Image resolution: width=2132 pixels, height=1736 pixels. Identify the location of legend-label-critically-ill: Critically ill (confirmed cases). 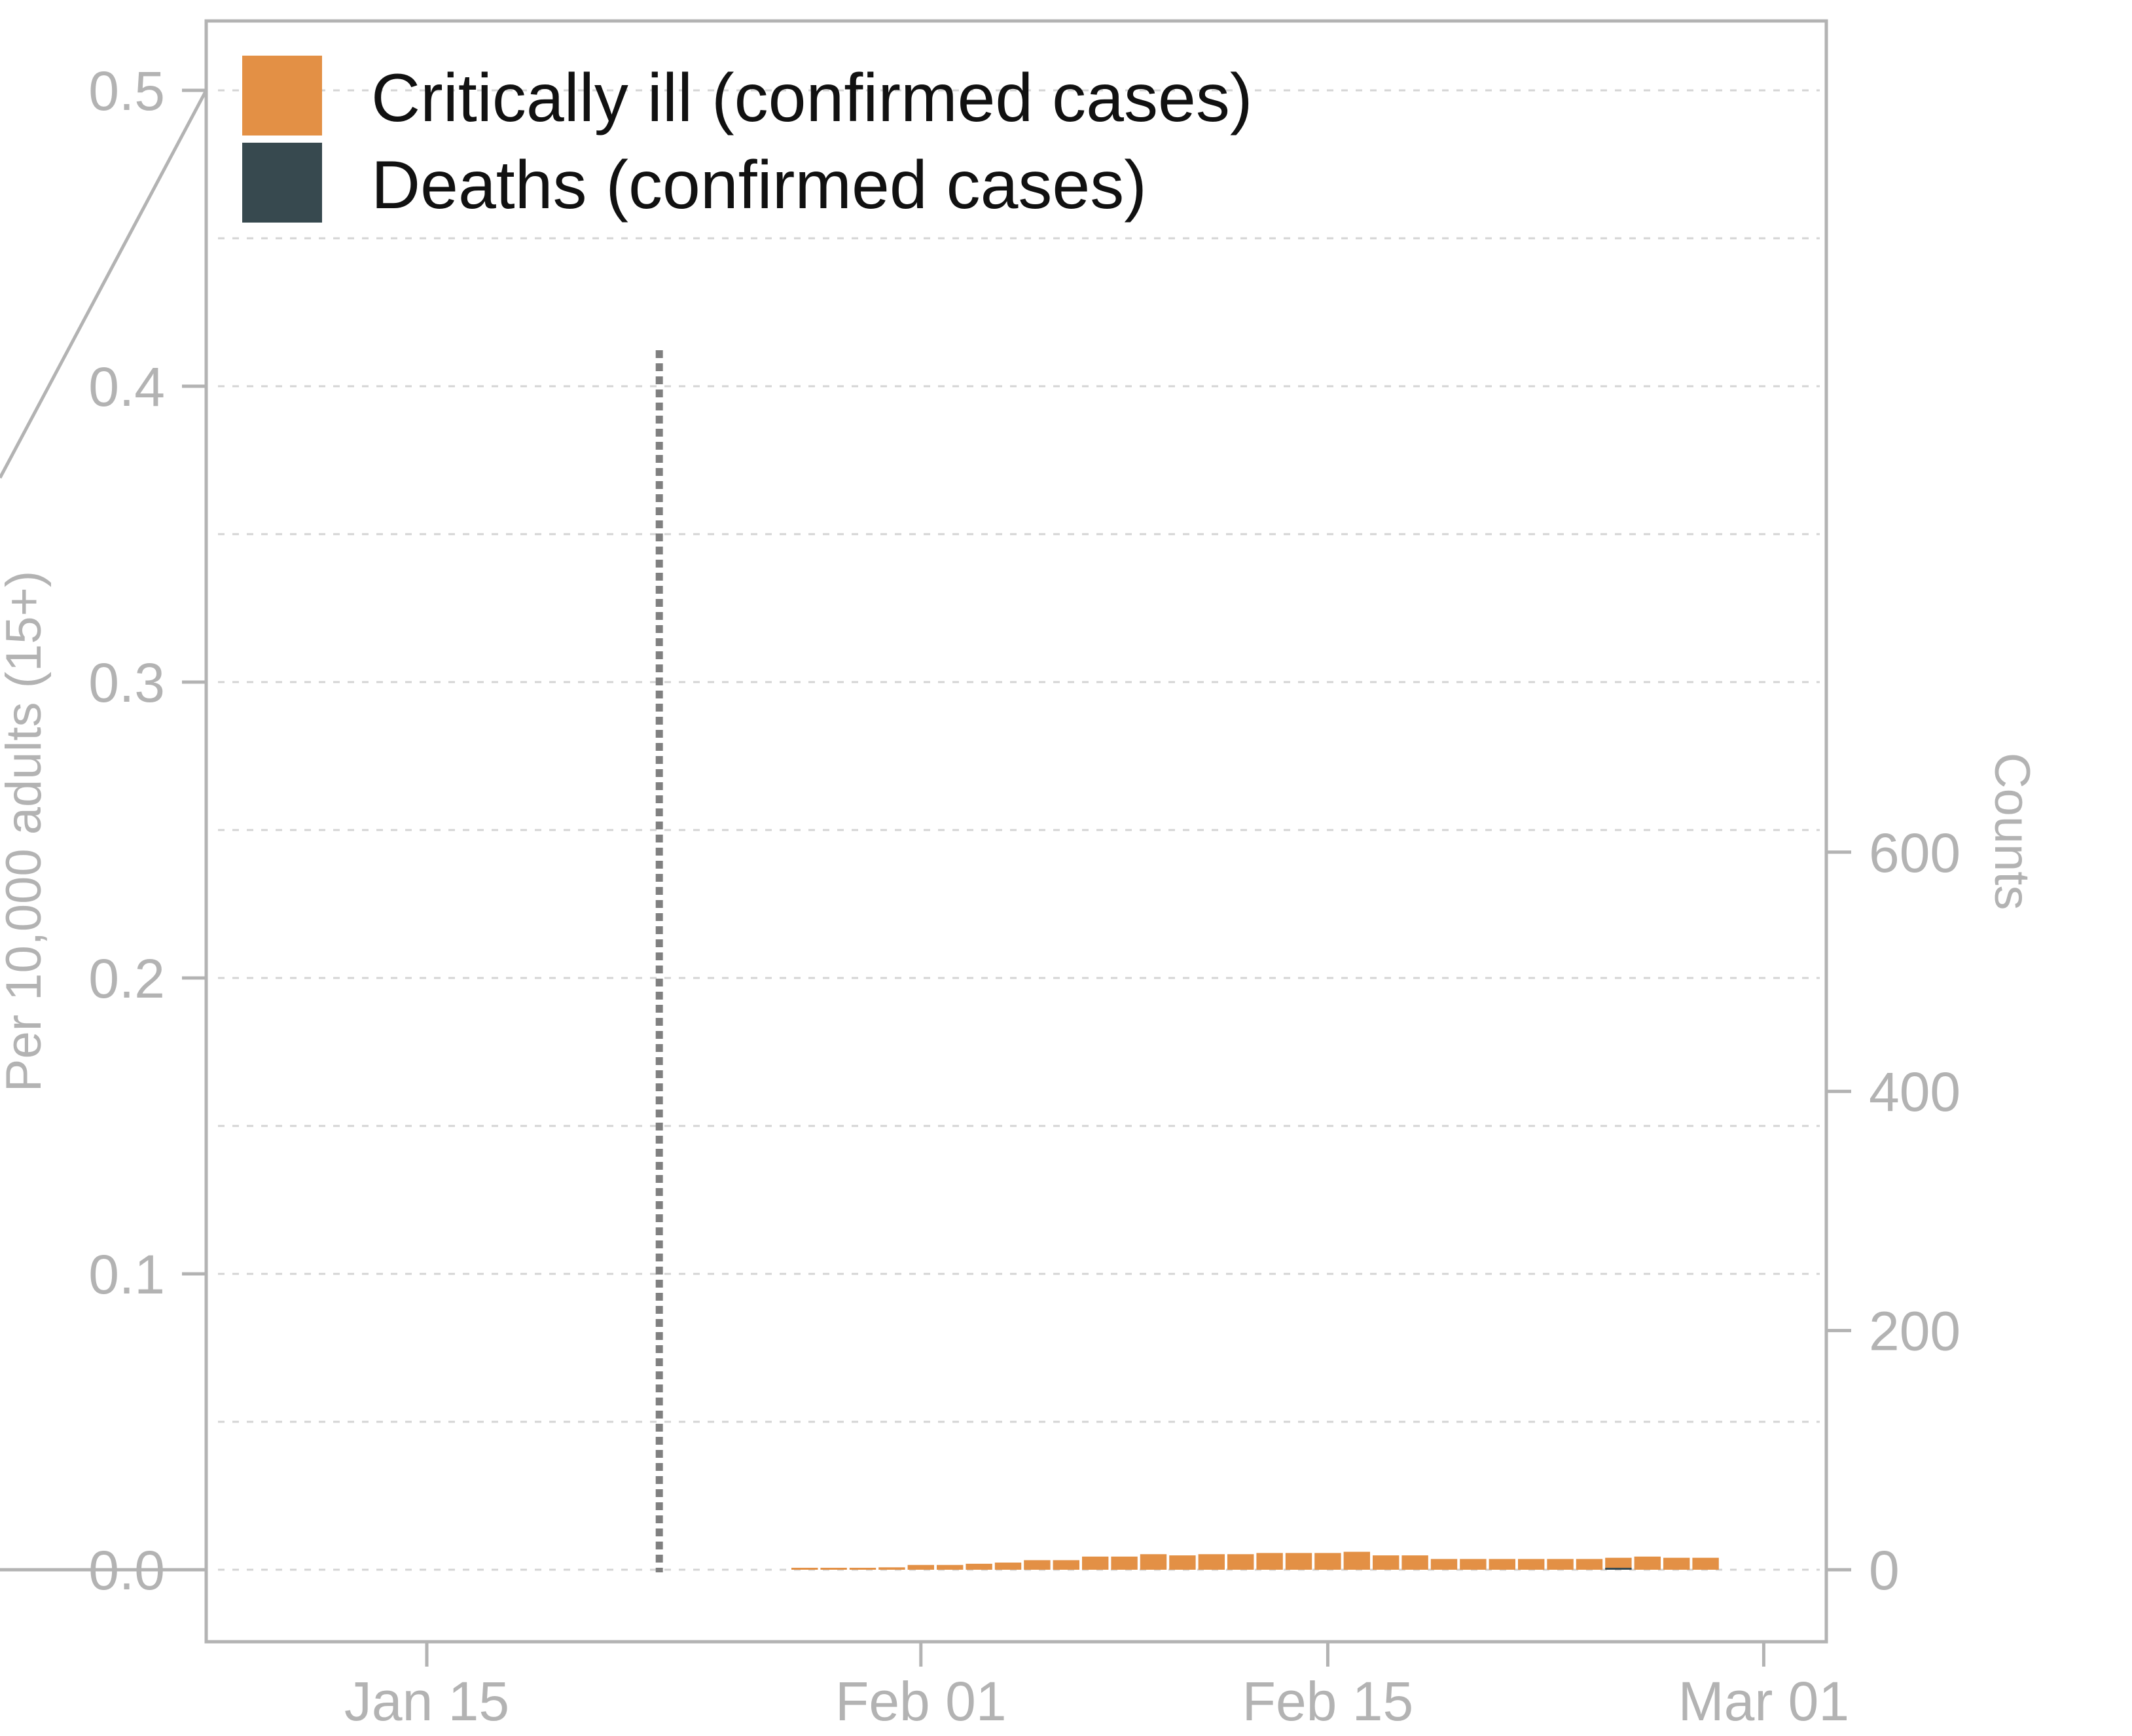
(812, 98).